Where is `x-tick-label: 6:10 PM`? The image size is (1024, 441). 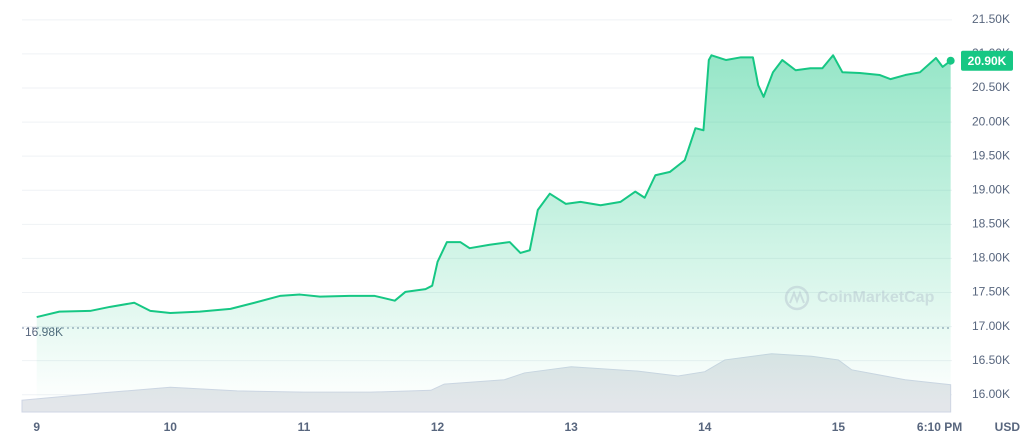 x-tick-label: 6:10 PM is located at coordinates (939, 427).